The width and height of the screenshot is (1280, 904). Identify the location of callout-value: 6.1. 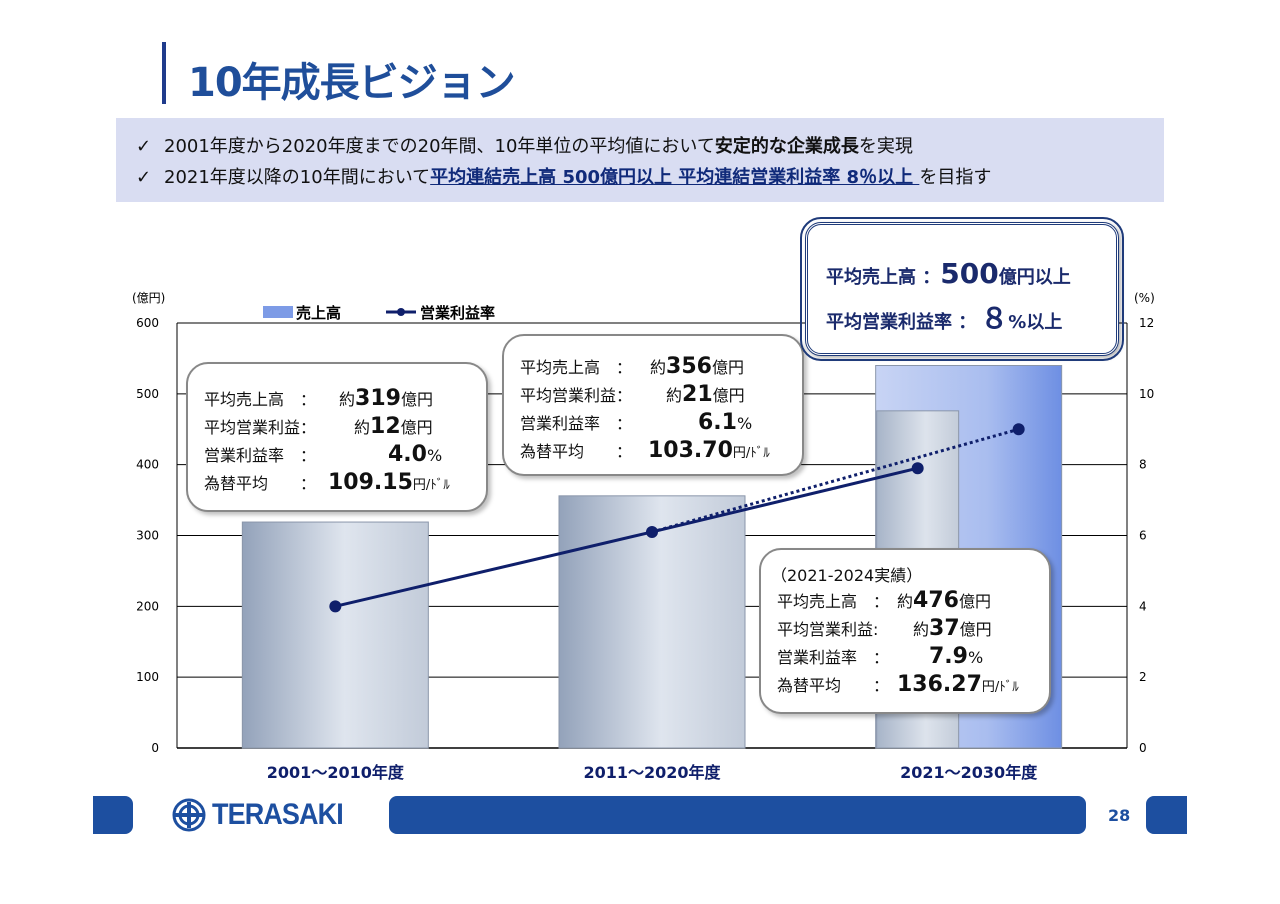
(717, 422).